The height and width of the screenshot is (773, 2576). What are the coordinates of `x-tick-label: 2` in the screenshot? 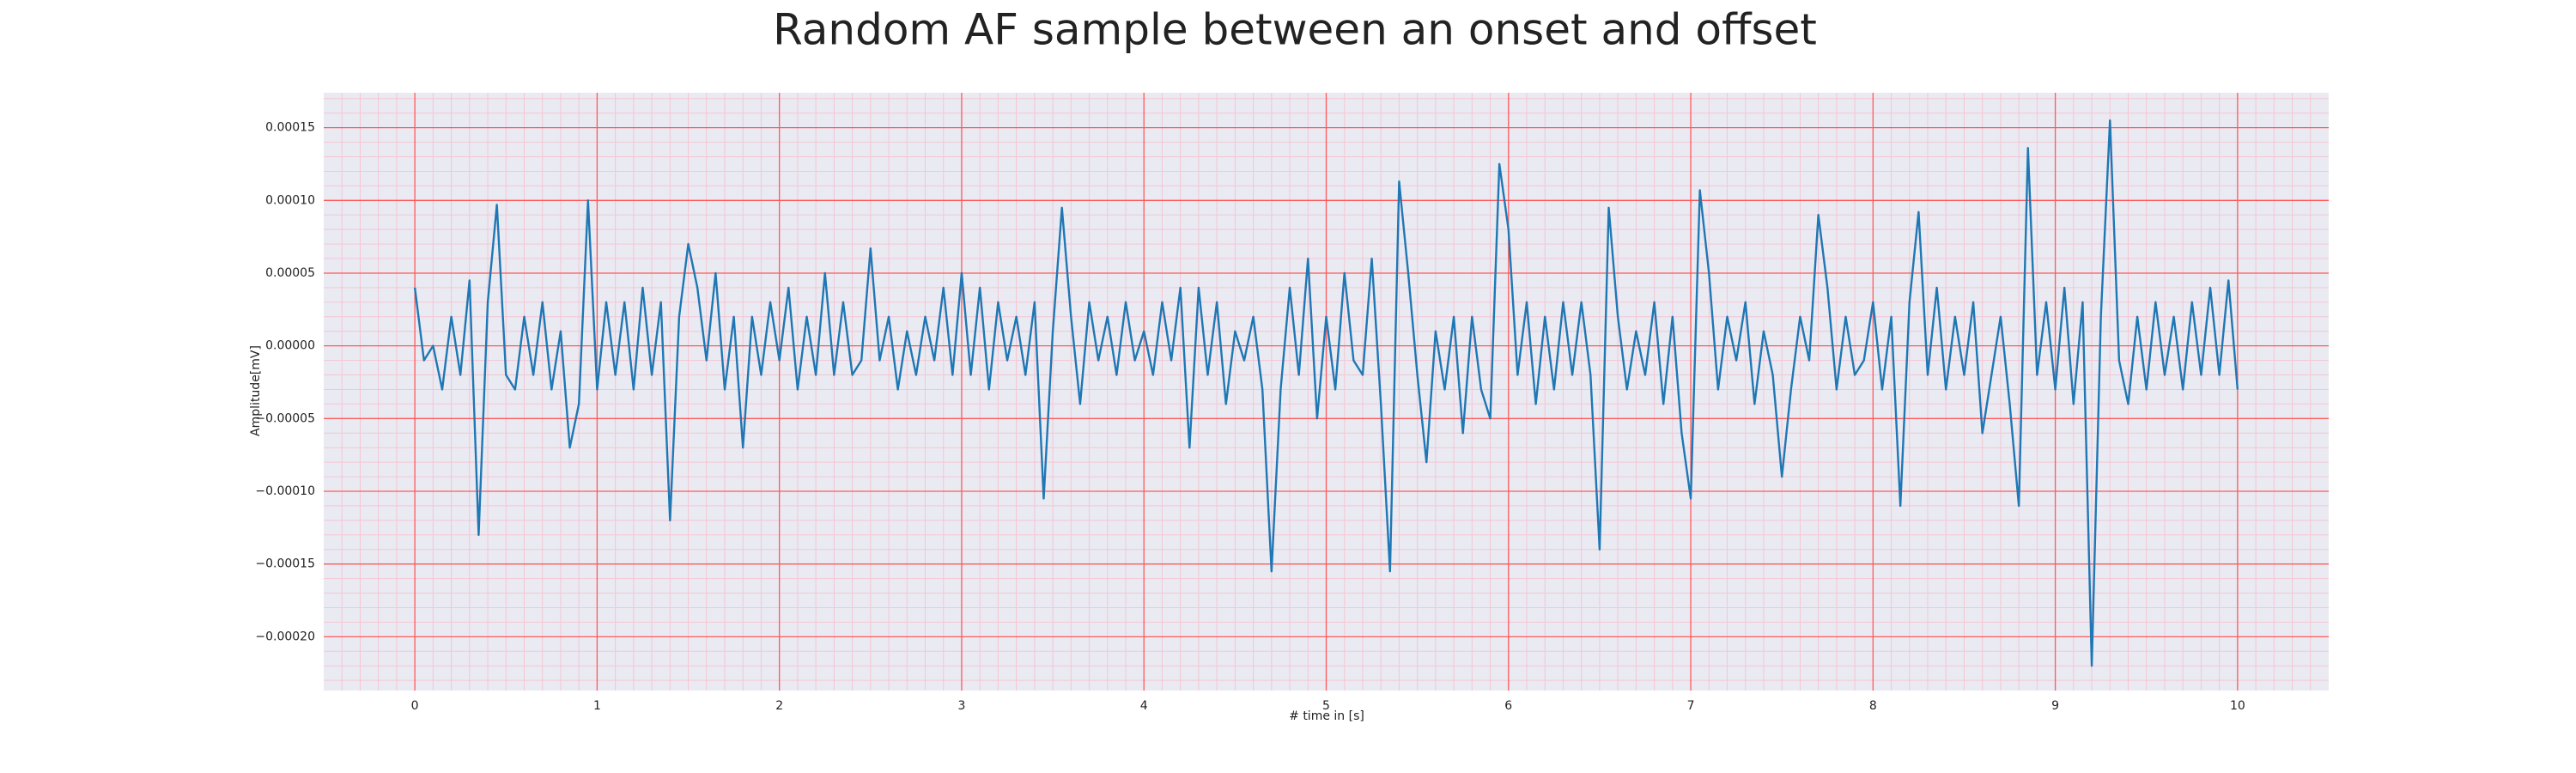 It's located at (779, 706).